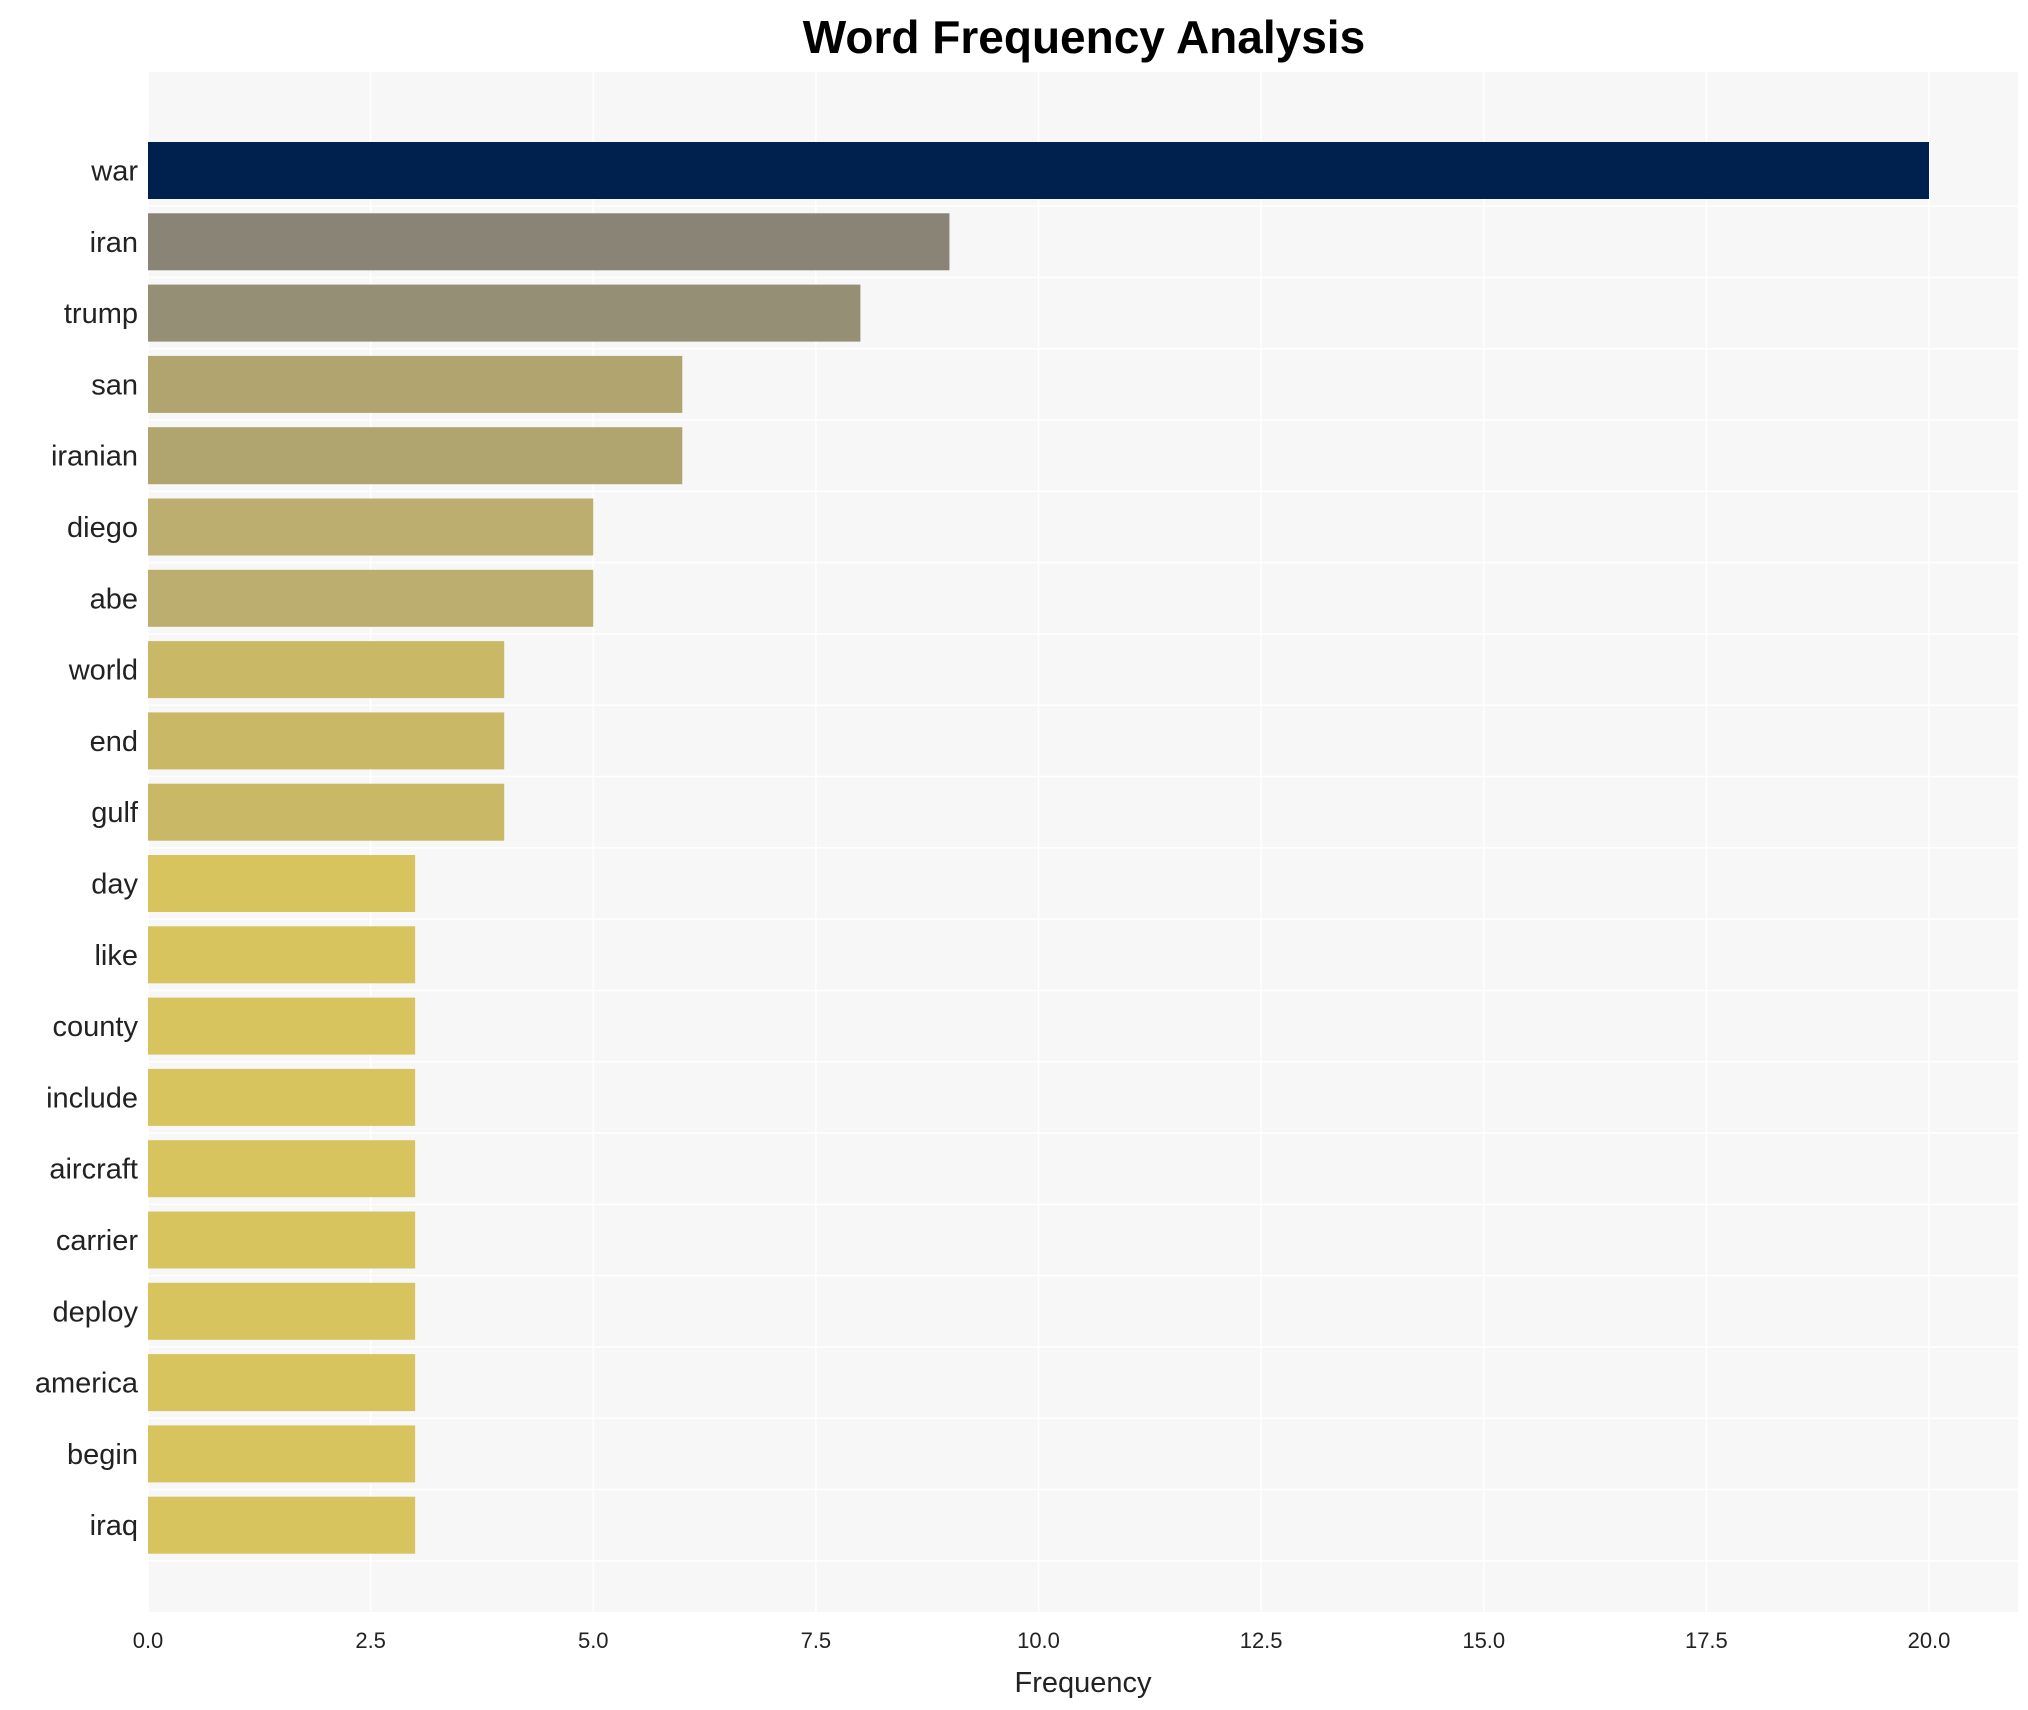  I want to click on y-tick-label: iraq, so click(114, 1526).